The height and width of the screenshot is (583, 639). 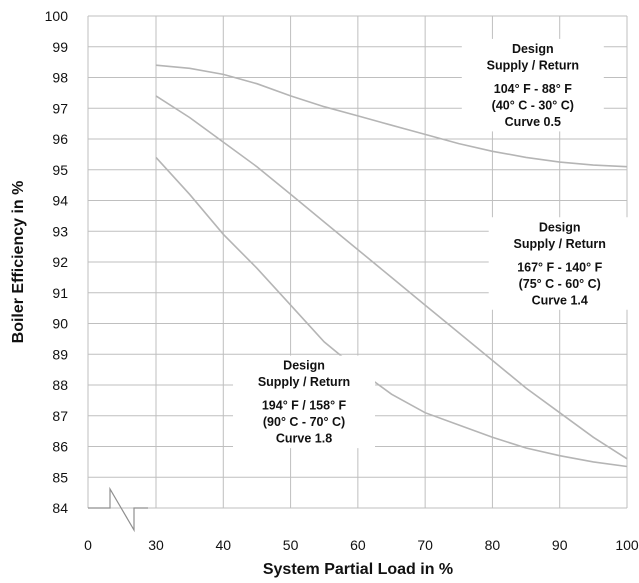 I want to click on y-tick-label: 94, so click(x=60, y=201).